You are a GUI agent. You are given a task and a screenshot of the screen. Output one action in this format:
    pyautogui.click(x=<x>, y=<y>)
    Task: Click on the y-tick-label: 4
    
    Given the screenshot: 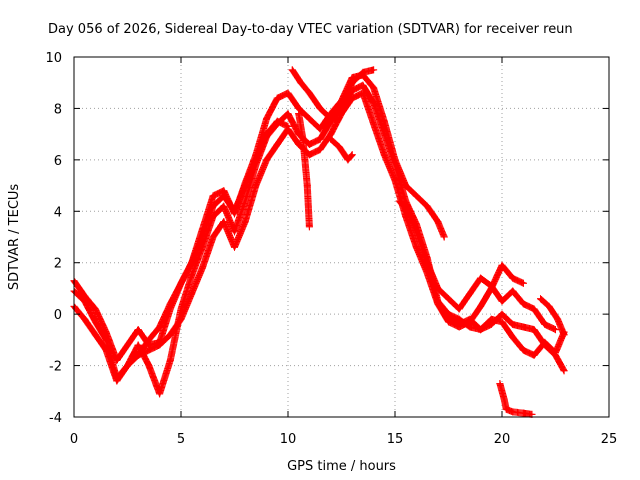 What is the action you would take?
    pyautogui.click(x=58, y=212)
    